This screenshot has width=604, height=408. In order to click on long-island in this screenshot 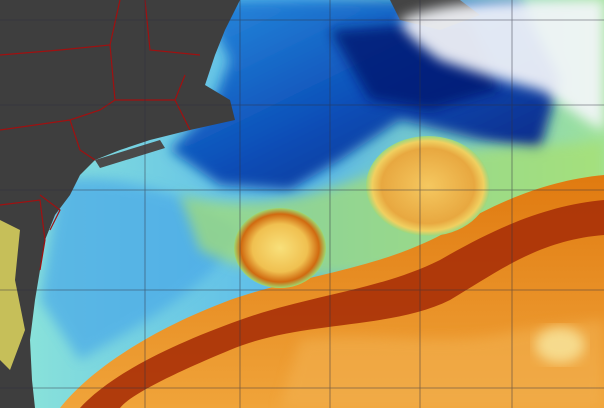, I will do `click(130, 154)`.